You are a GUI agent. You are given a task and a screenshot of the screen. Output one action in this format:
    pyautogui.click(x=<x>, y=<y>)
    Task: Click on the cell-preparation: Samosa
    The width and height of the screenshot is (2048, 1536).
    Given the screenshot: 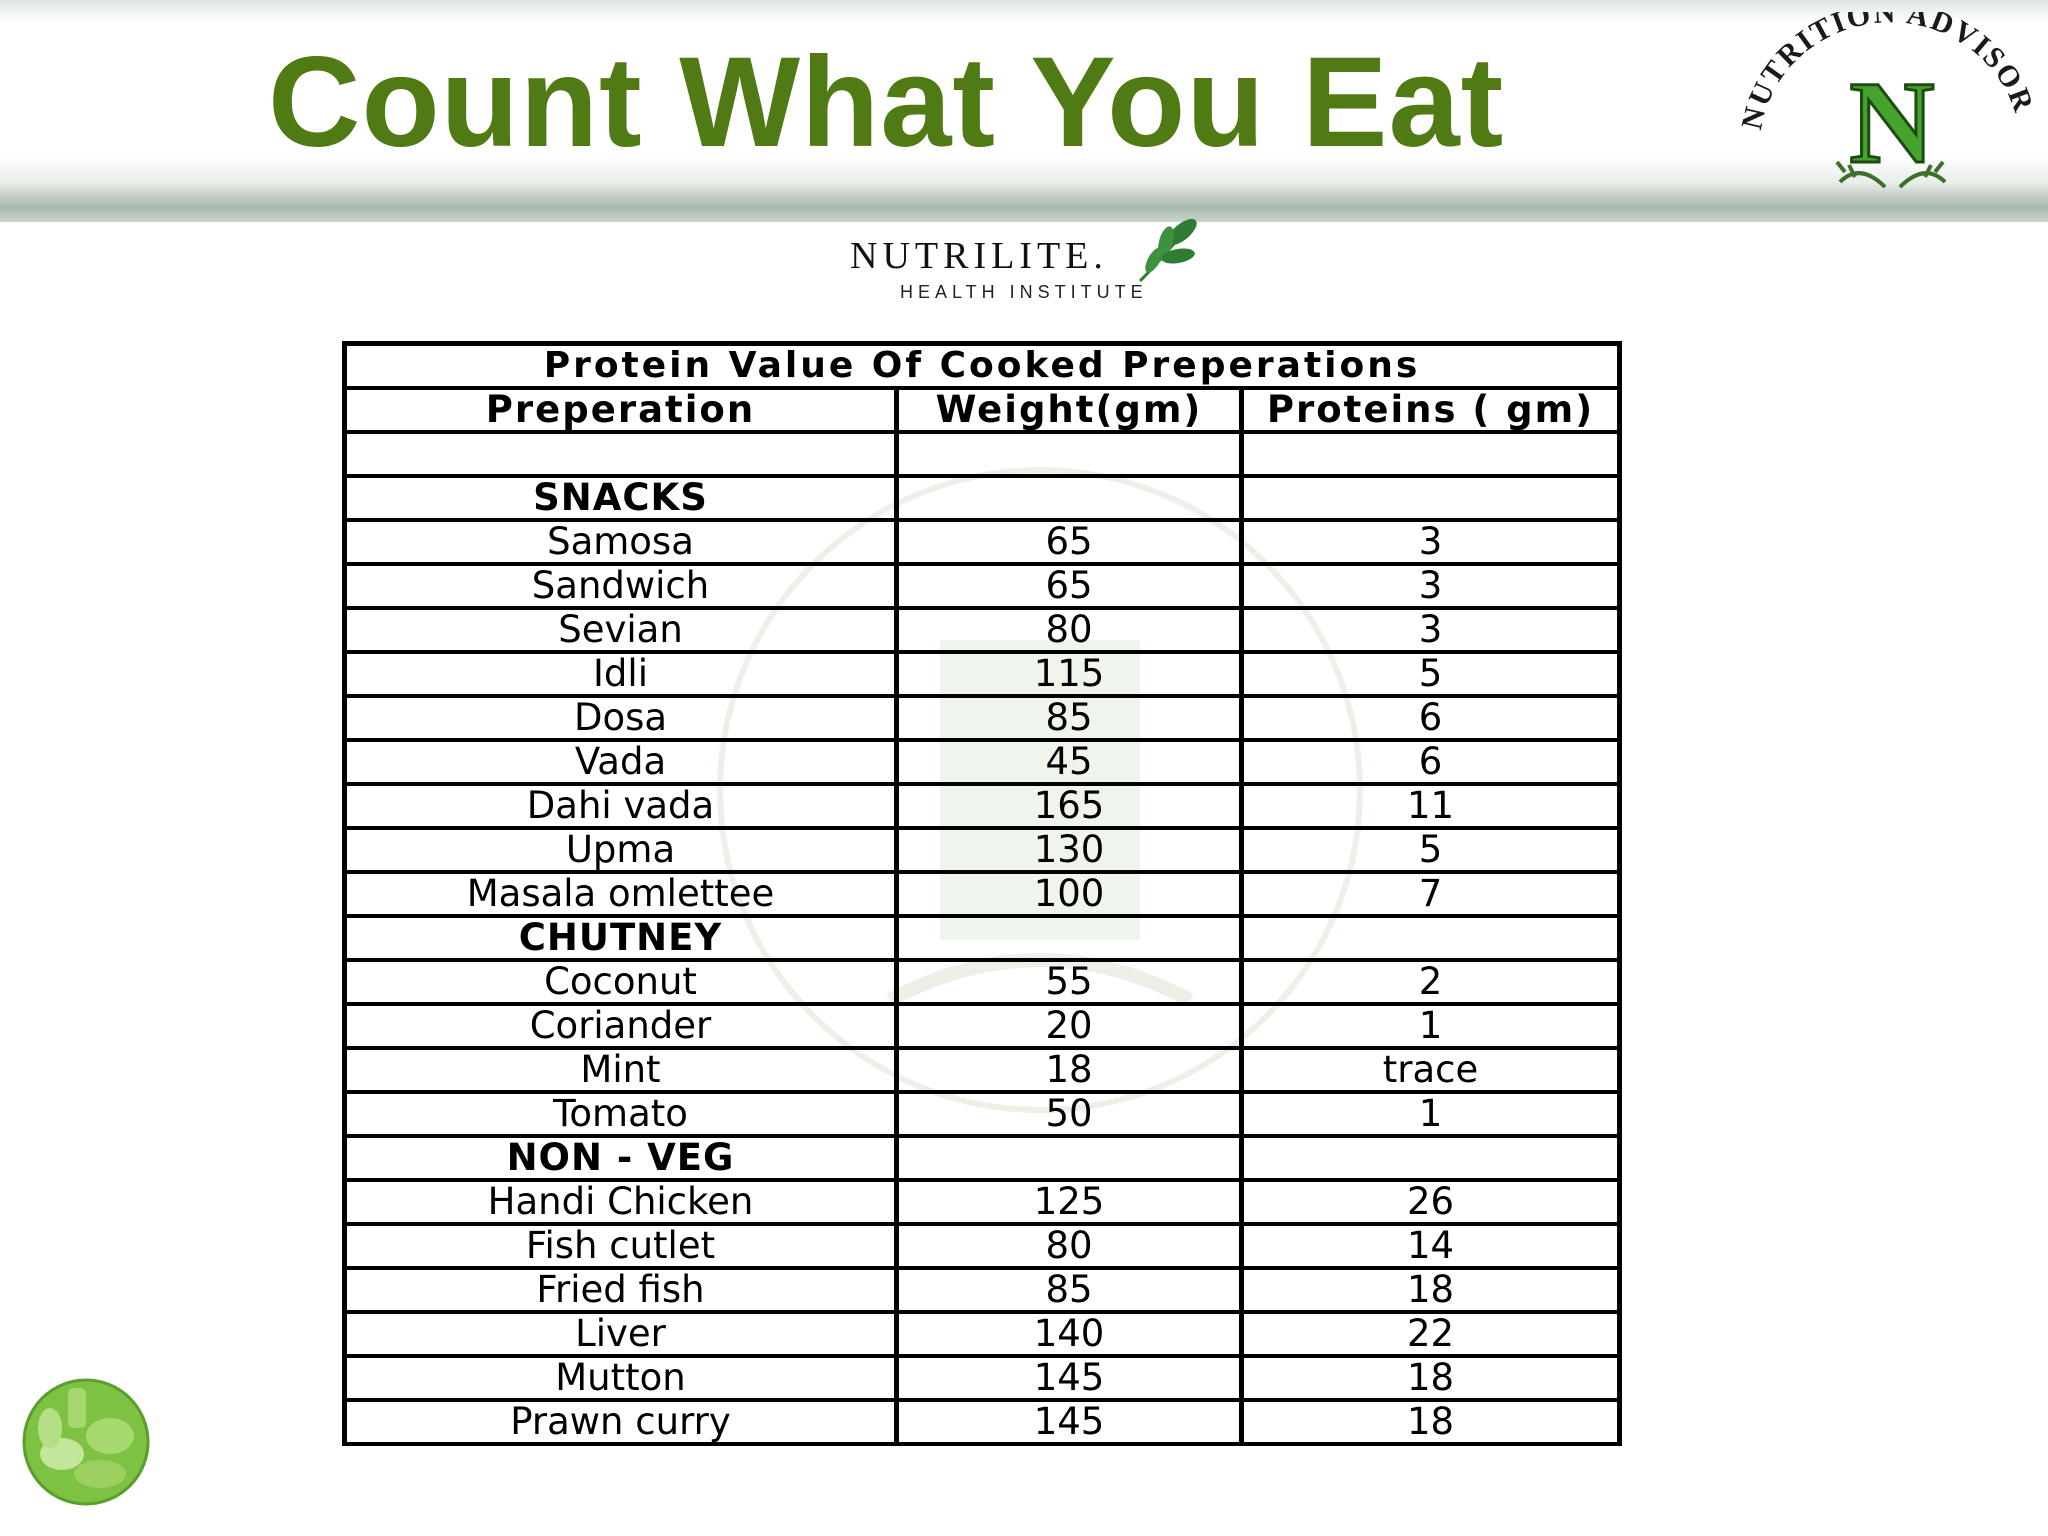 What is the action you would take?
    pyautogui.click(x=618, y=544)
    